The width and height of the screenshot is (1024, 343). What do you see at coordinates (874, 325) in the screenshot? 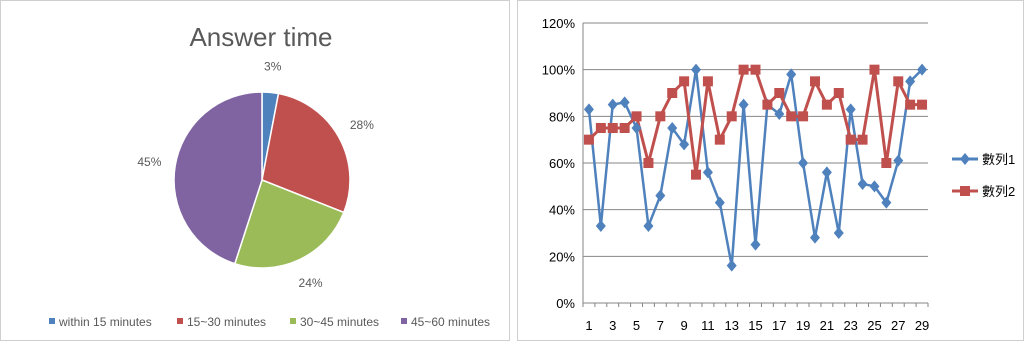
I see `x-tick-label-25: 25` at bounding box center [874, 325].